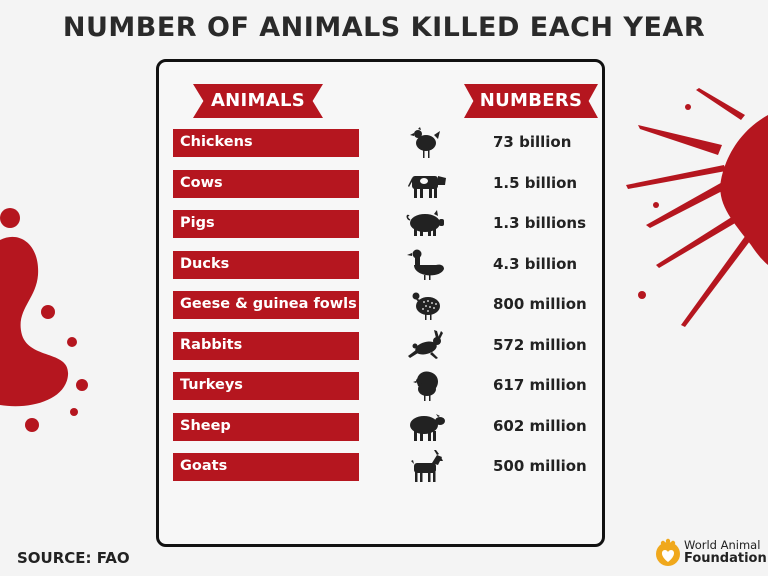 This screenshot has width=768, height=576. What do you see at coordinates (266, 346) in the screenshot?
I see `animal-label: Rabbits` at bounding box center [266, 346].